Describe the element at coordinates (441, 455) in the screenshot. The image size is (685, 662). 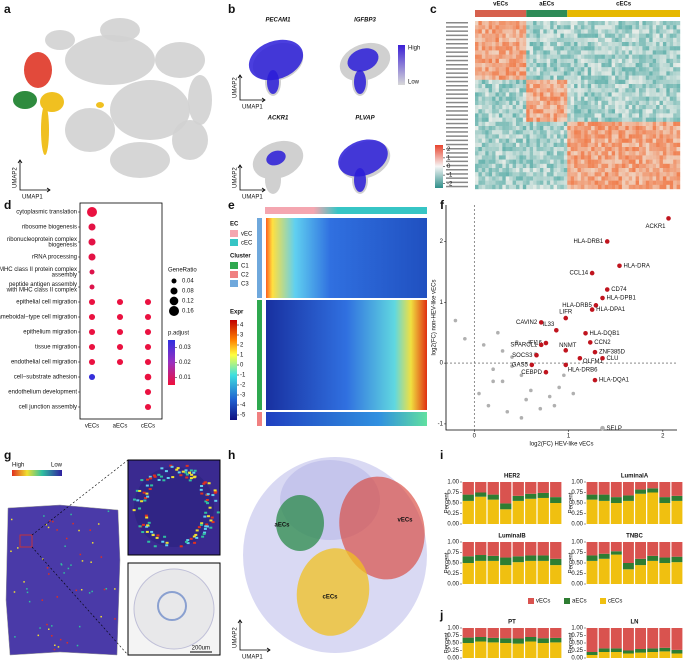
I see `panel-label: i` at that location.